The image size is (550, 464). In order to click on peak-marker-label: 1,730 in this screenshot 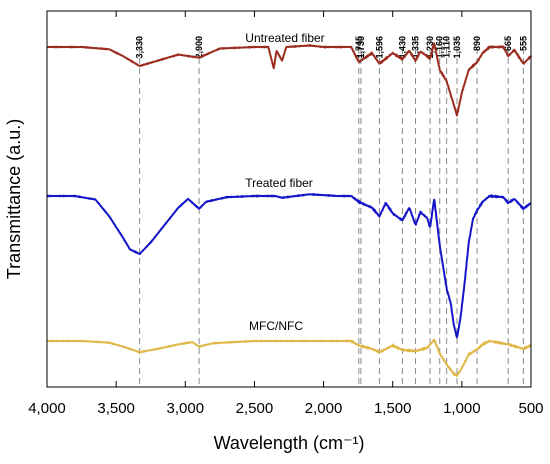, I will do `click(361, 47)`.